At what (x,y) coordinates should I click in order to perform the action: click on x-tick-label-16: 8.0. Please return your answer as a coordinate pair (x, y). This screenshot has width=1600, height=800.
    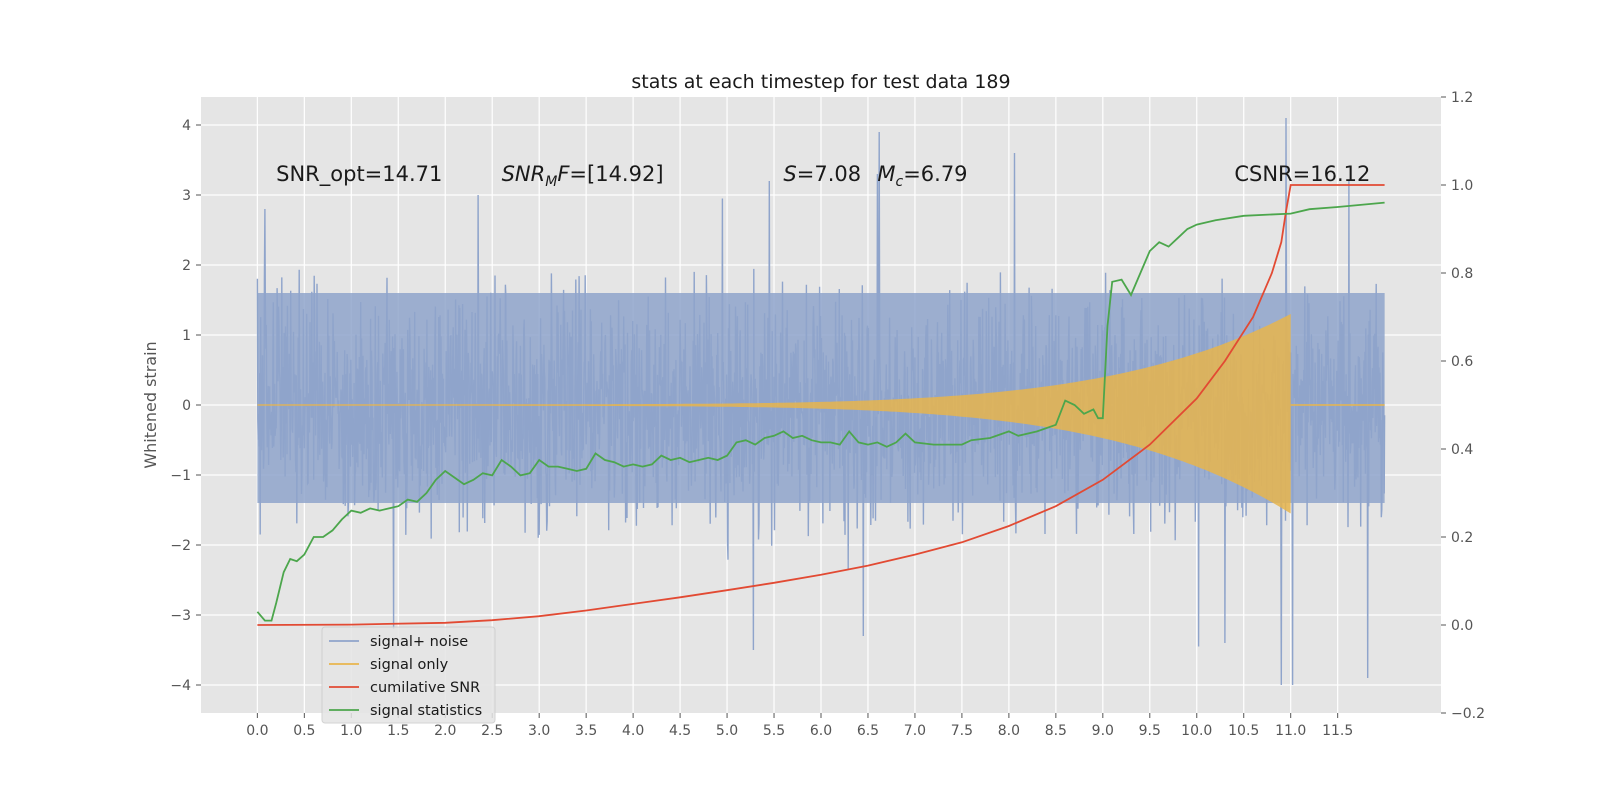
    Looking at the image, I should click on (1009, 731).